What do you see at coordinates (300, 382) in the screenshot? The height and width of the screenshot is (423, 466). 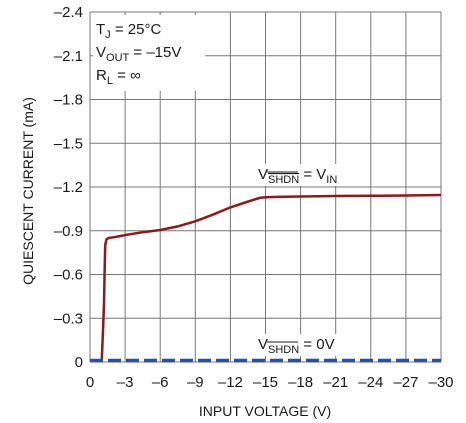 I see `x-tick-label: –18` at bounding box center [300, 382].